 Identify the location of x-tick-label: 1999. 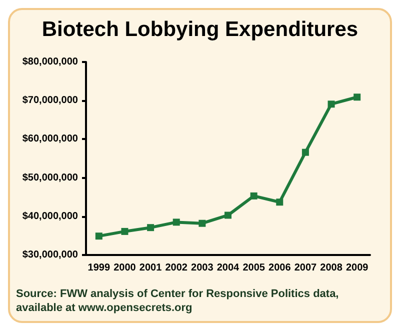
(99, 268).